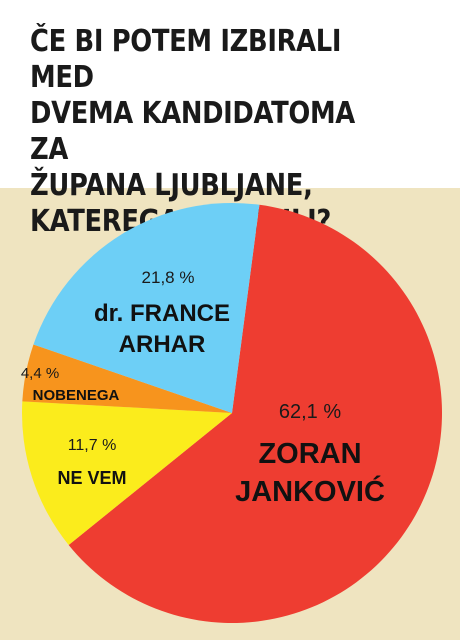 This screenshot has height=640, width=460. Describe the element at coordinates (162, 344) in the screenshot. I see `slice-label-france-arhar: ARHAR` at that location.